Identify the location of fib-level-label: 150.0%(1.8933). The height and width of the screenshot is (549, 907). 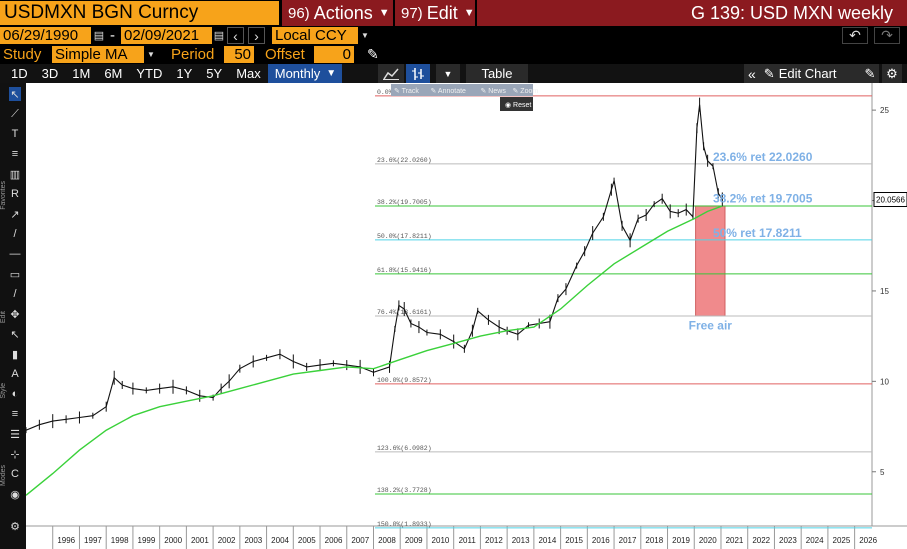
(404, 524).